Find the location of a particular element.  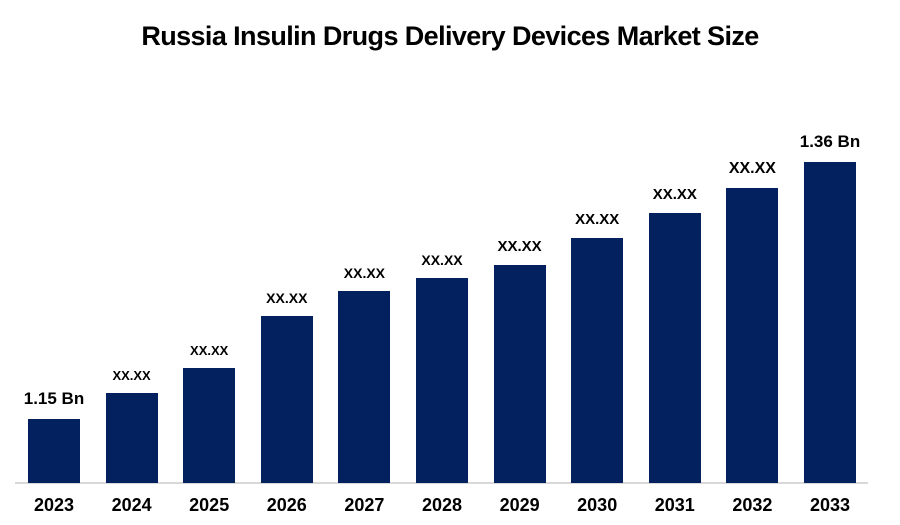

bar-column-2029: XX.XX is located at coordinates (520, 360).